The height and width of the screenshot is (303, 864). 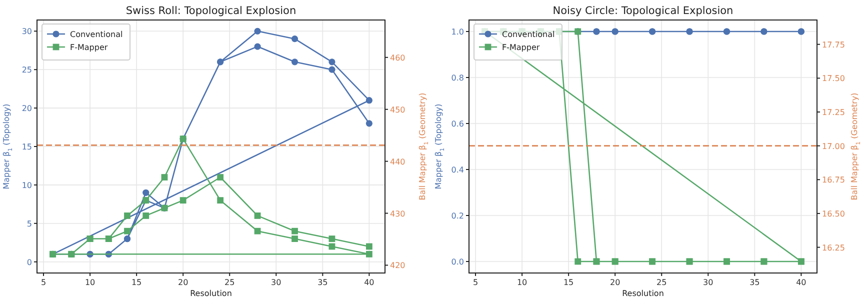 What do you see at coordinates (27, 31) in the screenshot?
I see `y-tick-label: 30` at bounding box center [27, 31].